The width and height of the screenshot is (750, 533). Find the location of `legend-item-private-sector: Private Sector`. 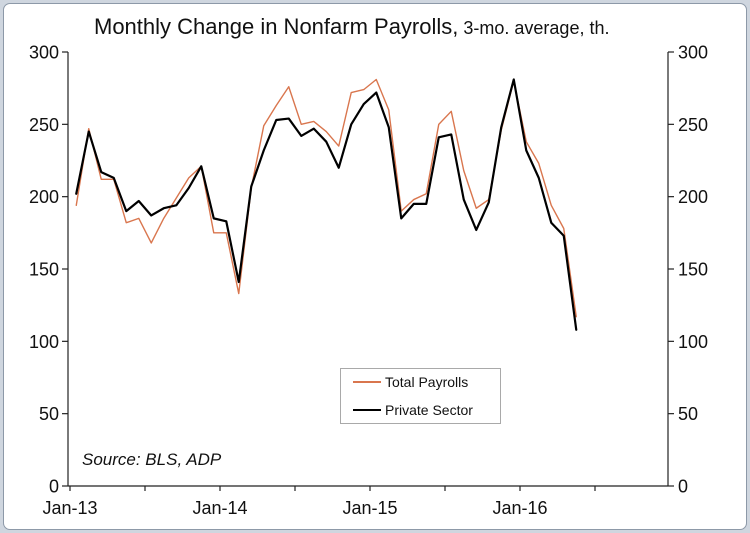

legend-item-private-sector: Private Sector is located at coordinates (420, 410).